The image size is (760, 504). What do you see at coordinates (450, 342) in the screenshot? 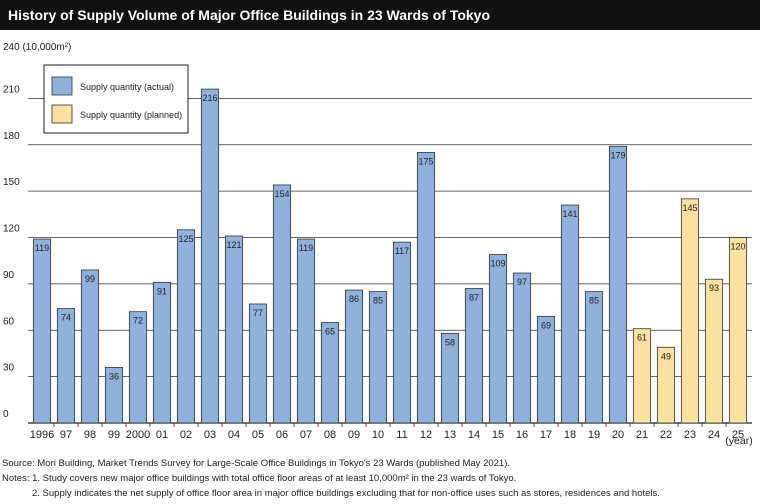
I see `bar-value-label-13: 58` at bounding box center [450, 342].